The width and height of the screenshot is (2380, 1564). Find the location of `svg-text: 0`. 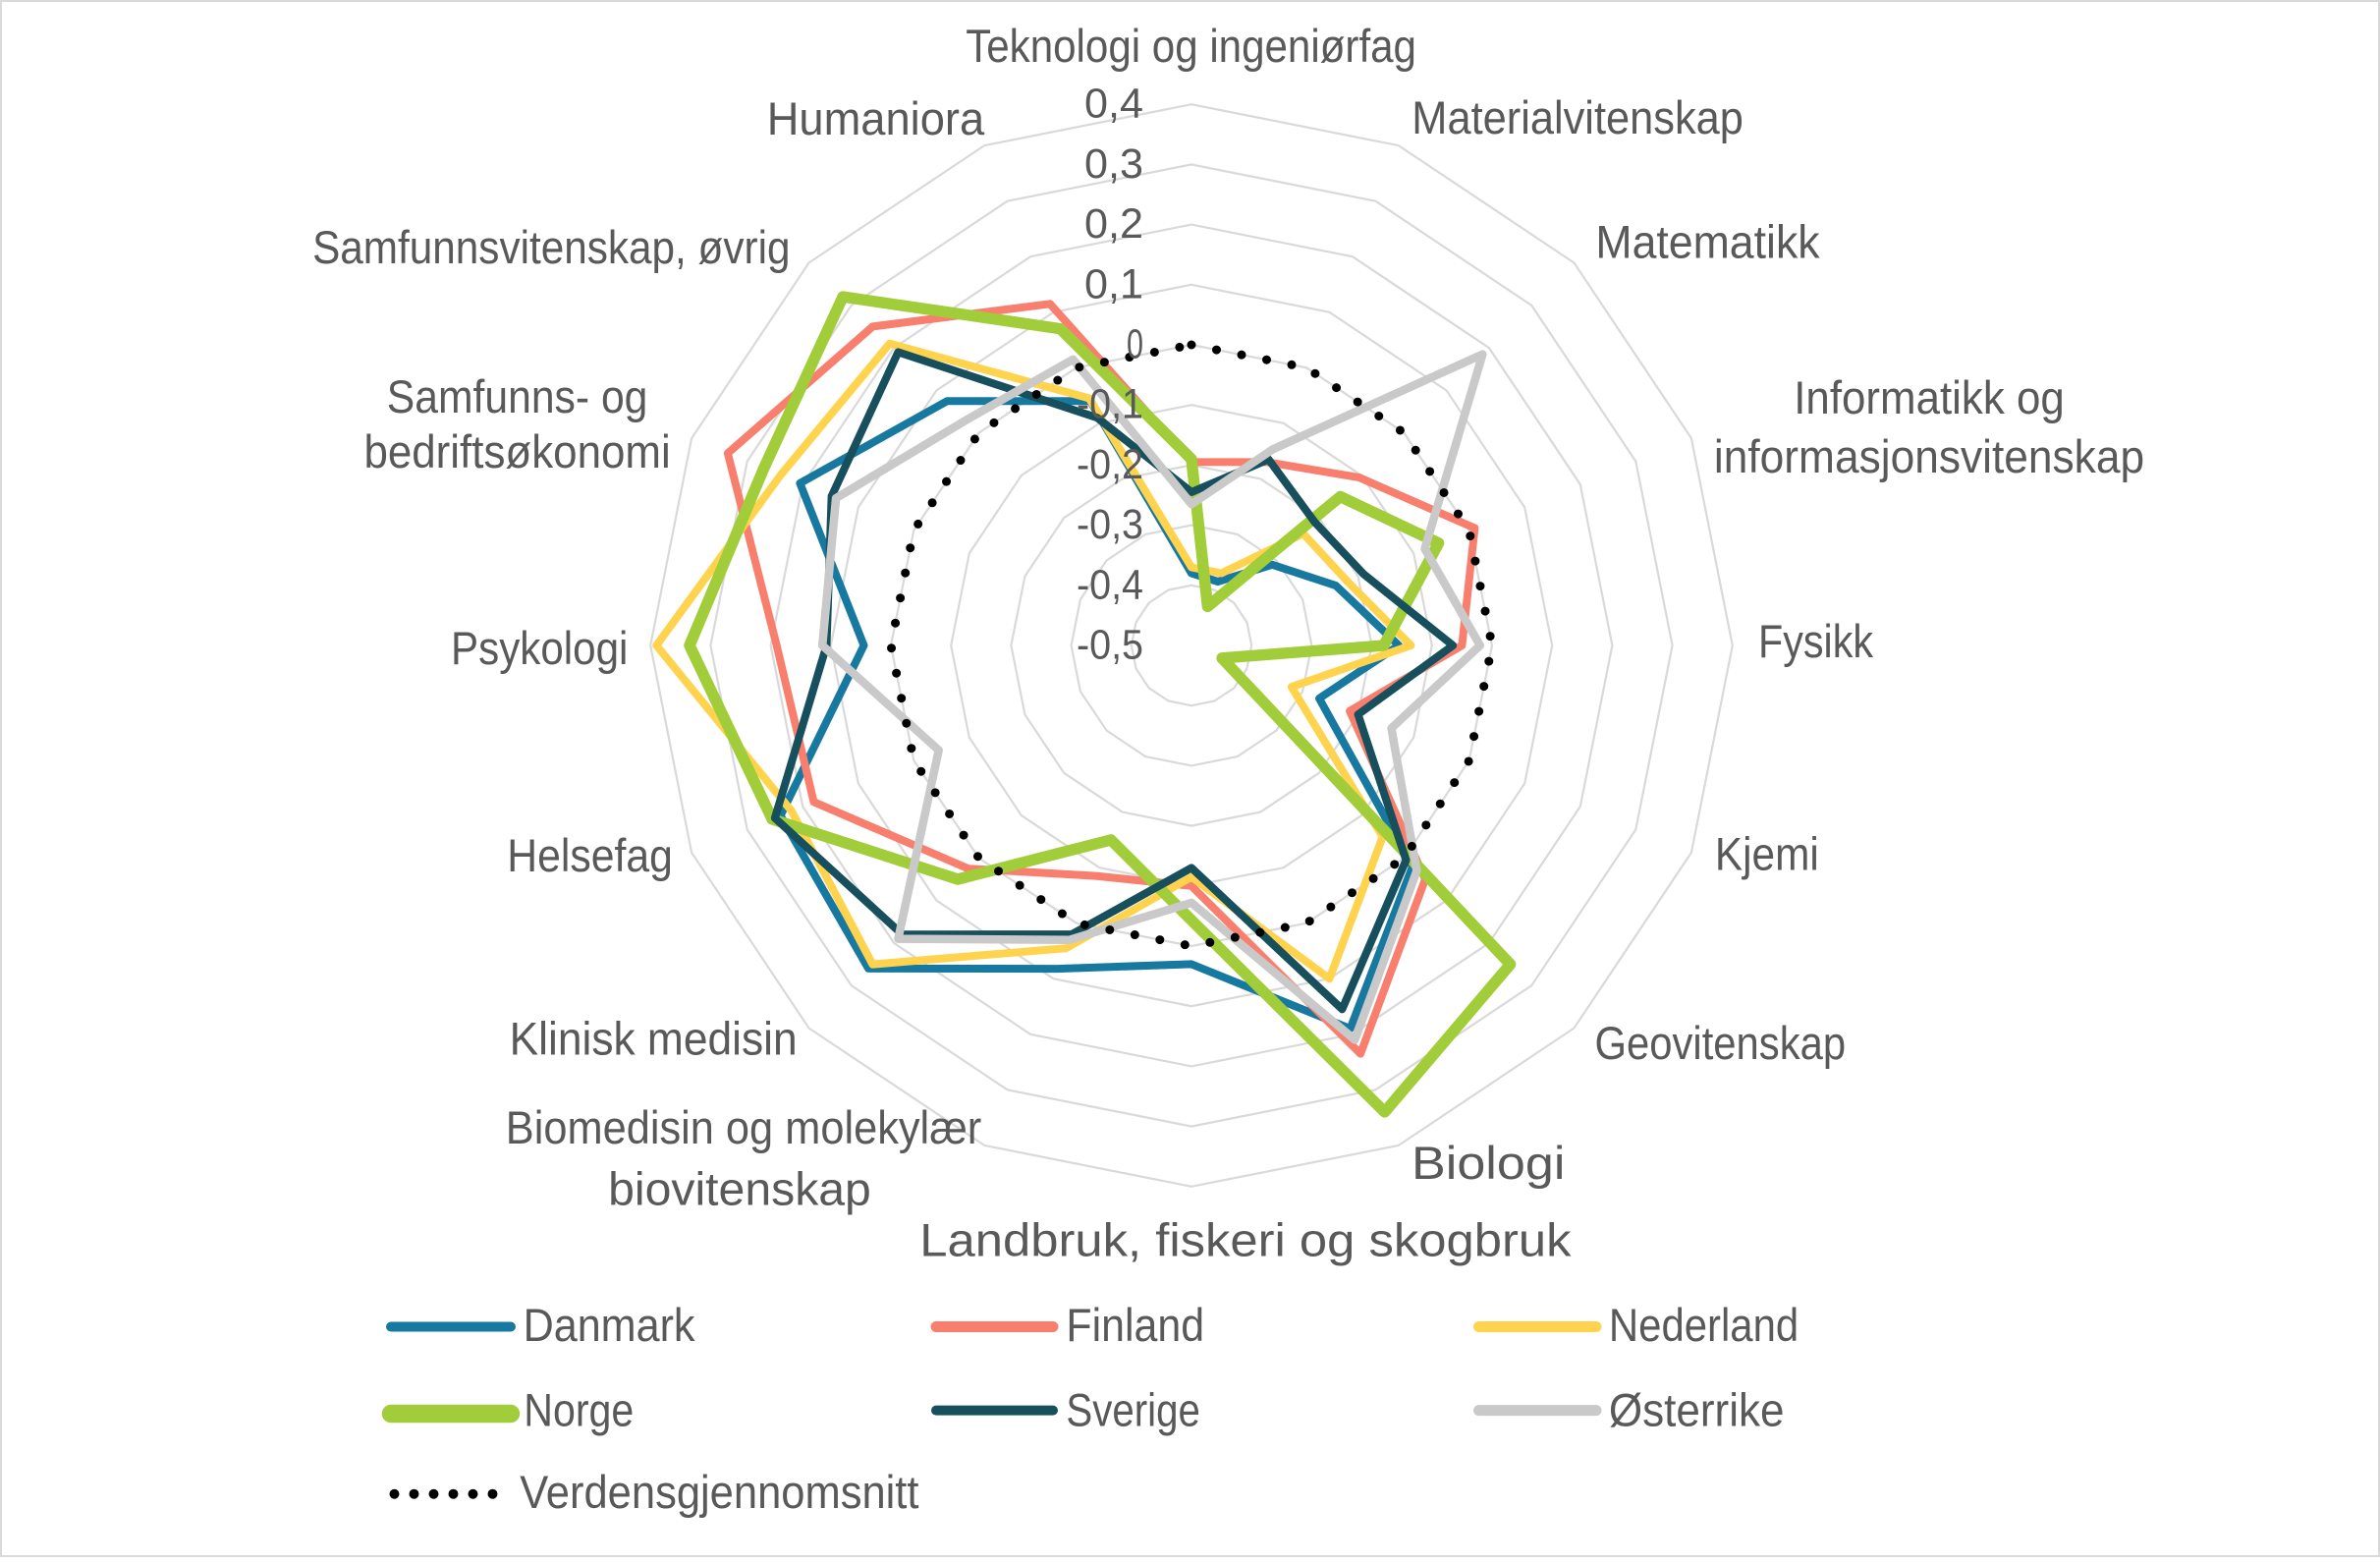

svg-text: 0 is located at coordinates (1135, 345).